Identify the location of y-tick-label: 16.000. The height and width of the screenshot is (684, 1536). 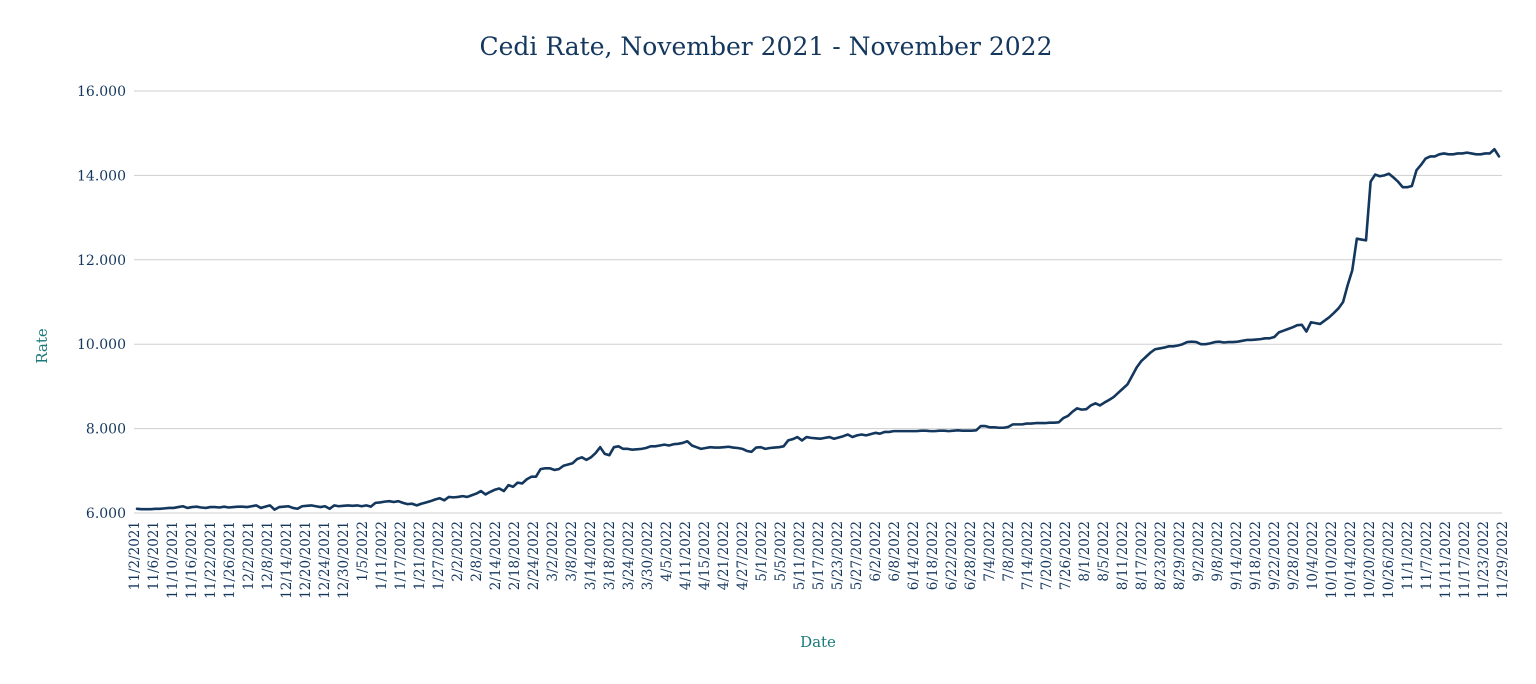
(101, 92).